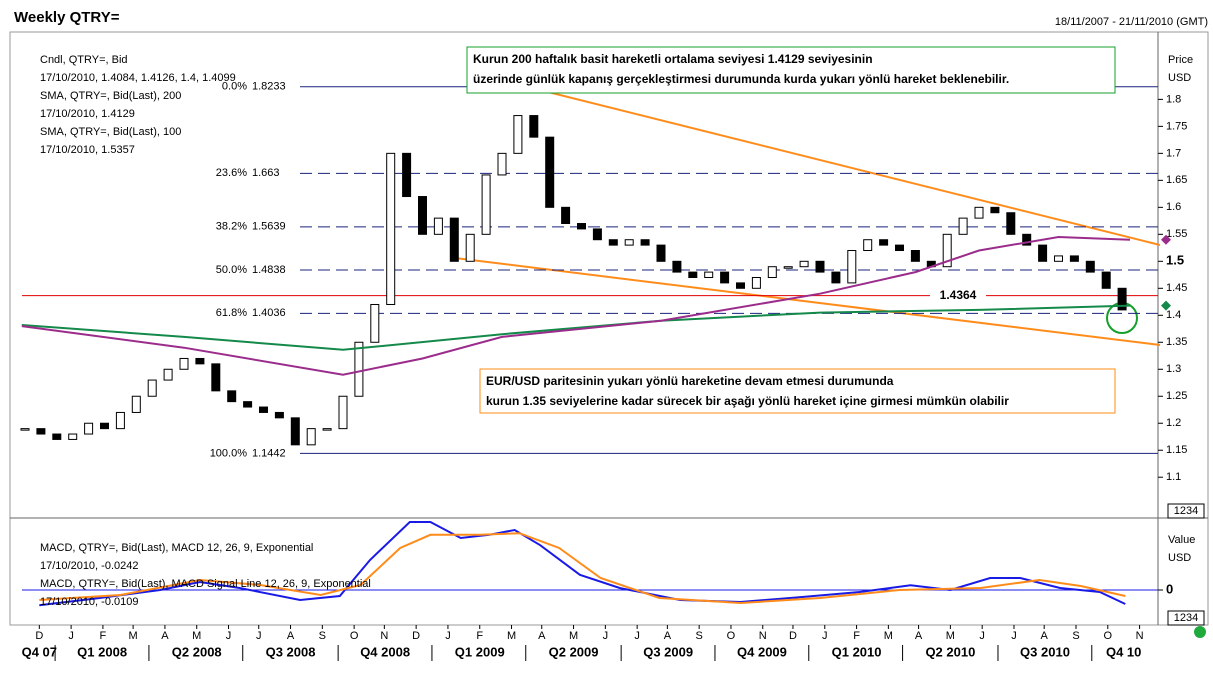 This screenshot has width=1213, height=684. Describe the element at coordinates (89, 566) in the screenshot. I see `legend-detail: 17/10/2010, -0.0242` at that location.